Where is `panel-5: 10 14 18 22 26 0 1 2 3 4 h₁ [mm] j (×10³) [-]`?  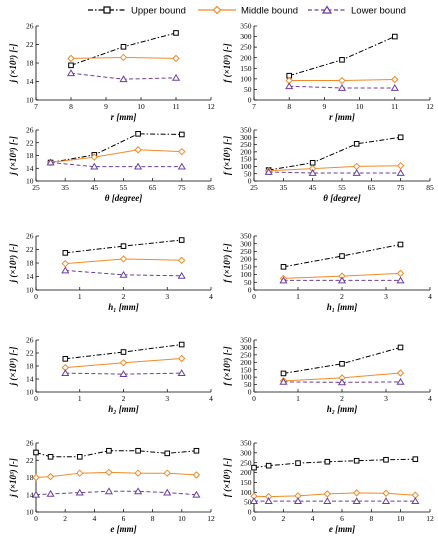
panel-5: 10 14 18 22 26 0 1 2 3 4 h₁ [mm] j (×10³) [-] is located at coordinates (110, 272).